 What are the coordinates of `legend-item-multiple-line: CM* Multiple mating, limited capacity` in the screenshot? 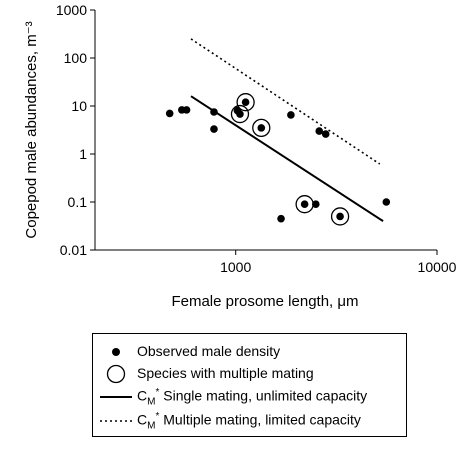 It's located at (249, 420).